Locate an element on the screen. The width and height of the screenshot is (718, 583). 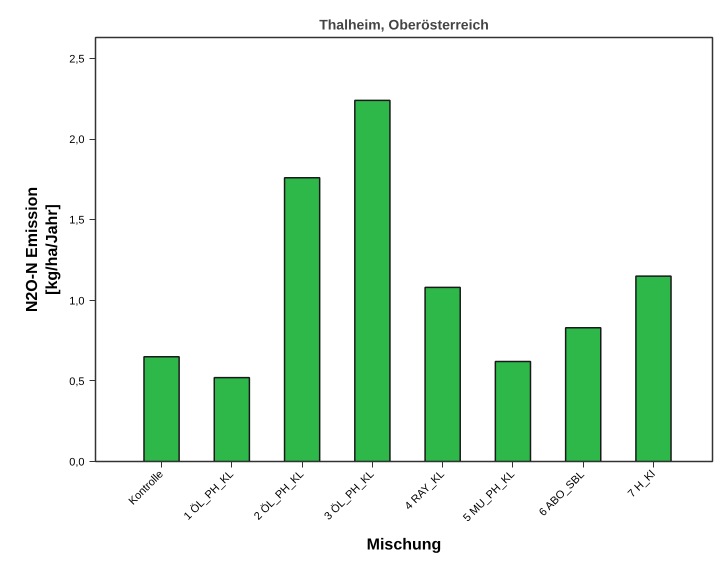
y-axis-title: N2O-N Emission [kg/ha/Jahr] is located at coordinates (43, 249).